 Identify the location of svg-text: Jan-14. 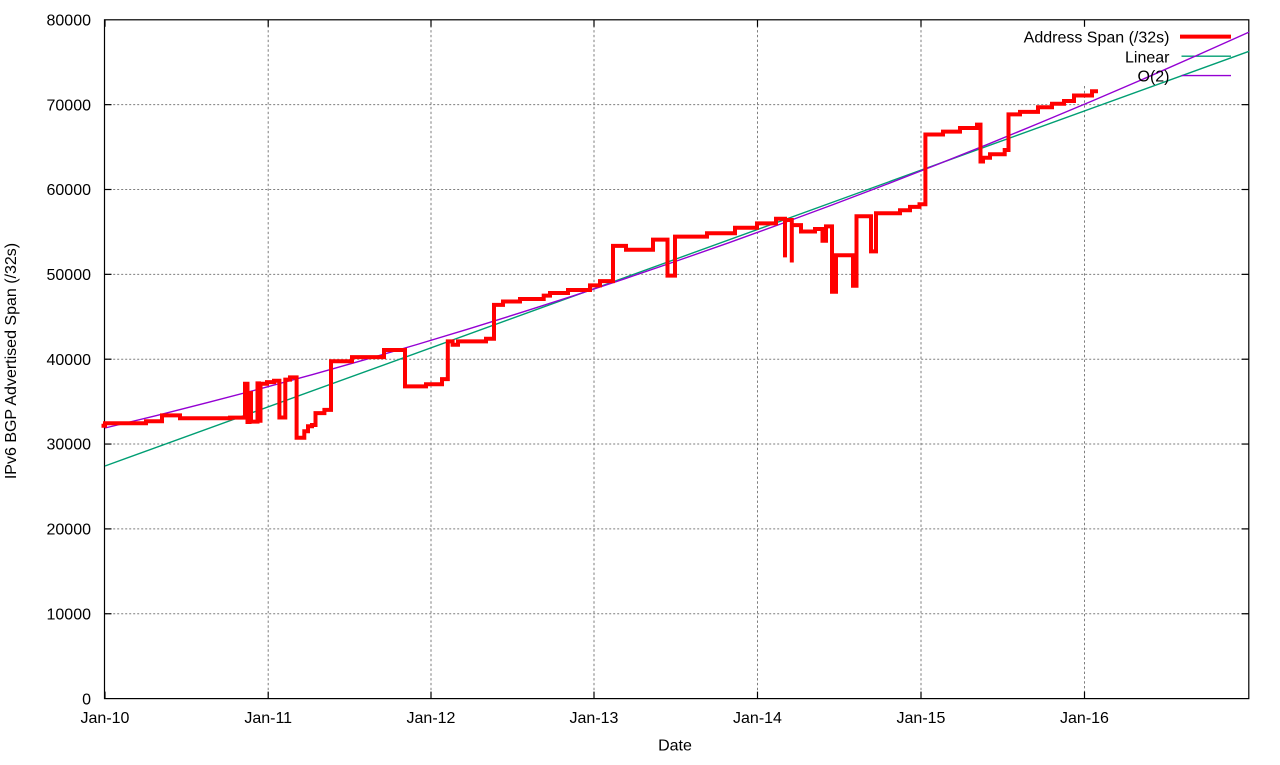
(757, 718).